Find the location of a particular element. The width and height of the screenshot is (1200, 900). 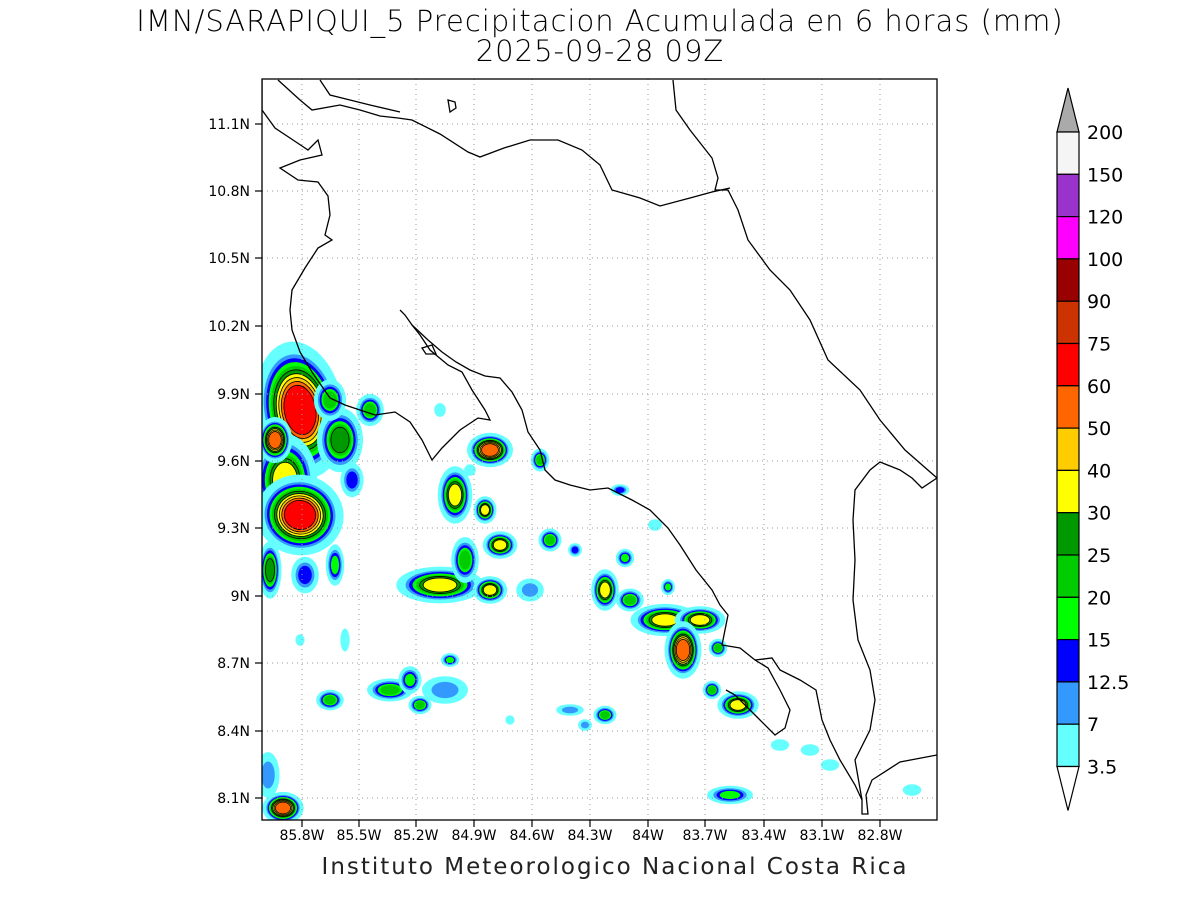

colorbar-over-arrow is located at coordinates (1068, 110).